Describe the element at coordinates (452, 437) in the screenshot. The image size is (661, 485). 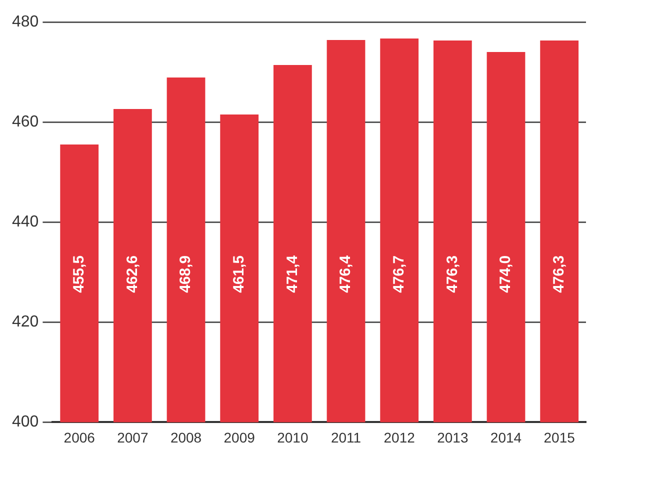
I see `x-tick-label: 2013` at that location.